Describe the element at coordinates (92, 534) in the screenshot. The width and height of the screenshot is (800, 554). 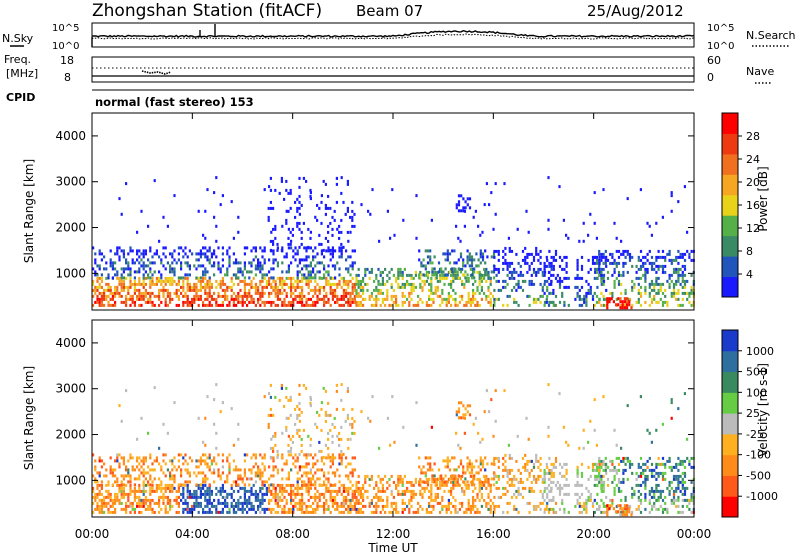
I see `x-tick-label: 00:00` at that location.